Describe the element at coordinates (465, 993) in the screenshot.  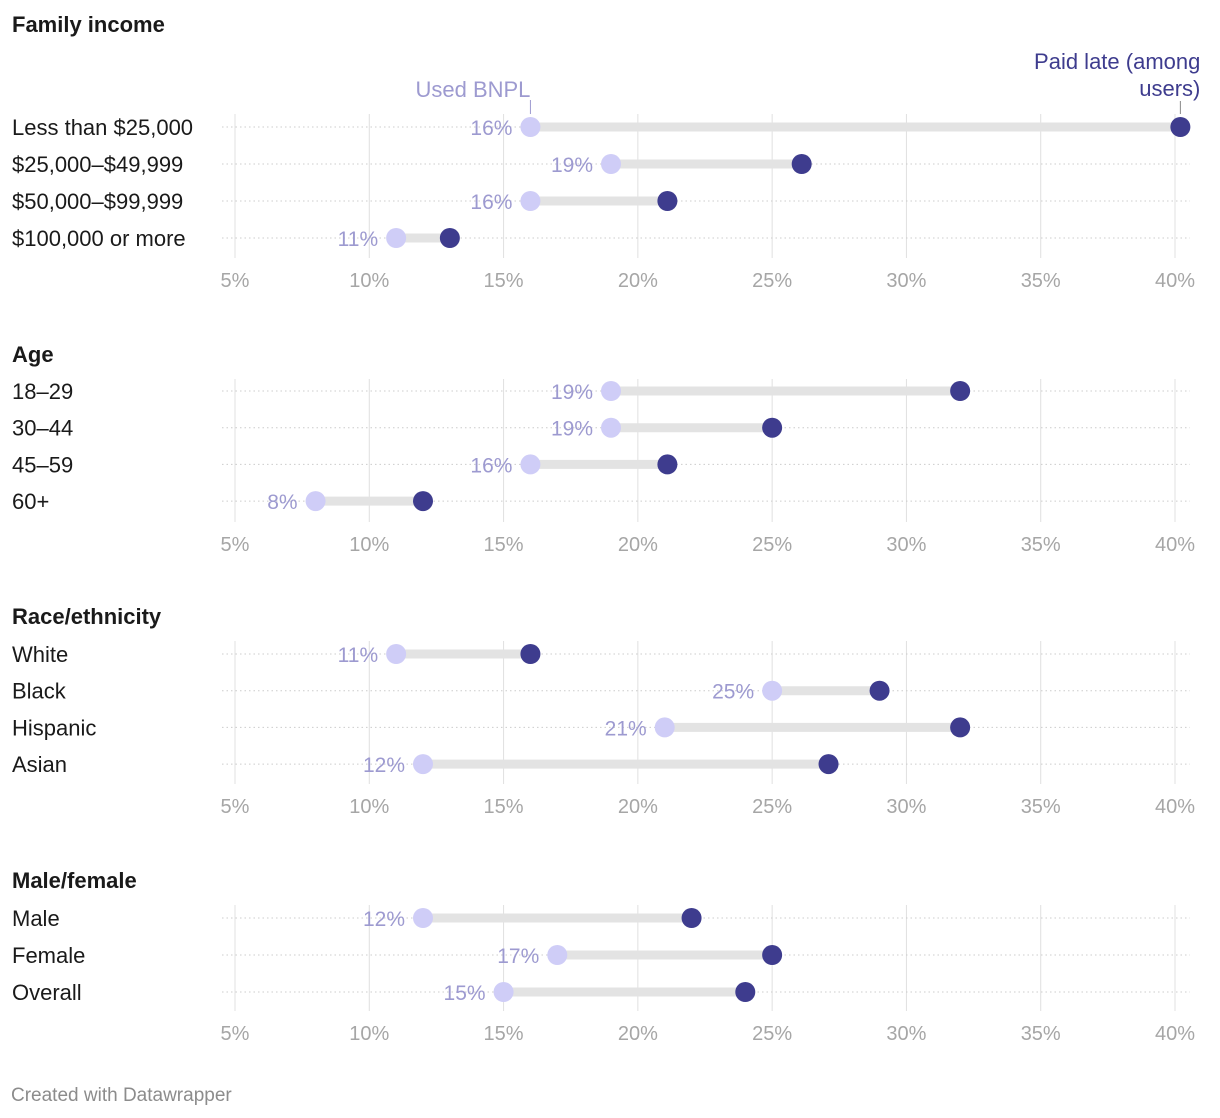
I see `used-bnpl-value-label: 15%` at that location.